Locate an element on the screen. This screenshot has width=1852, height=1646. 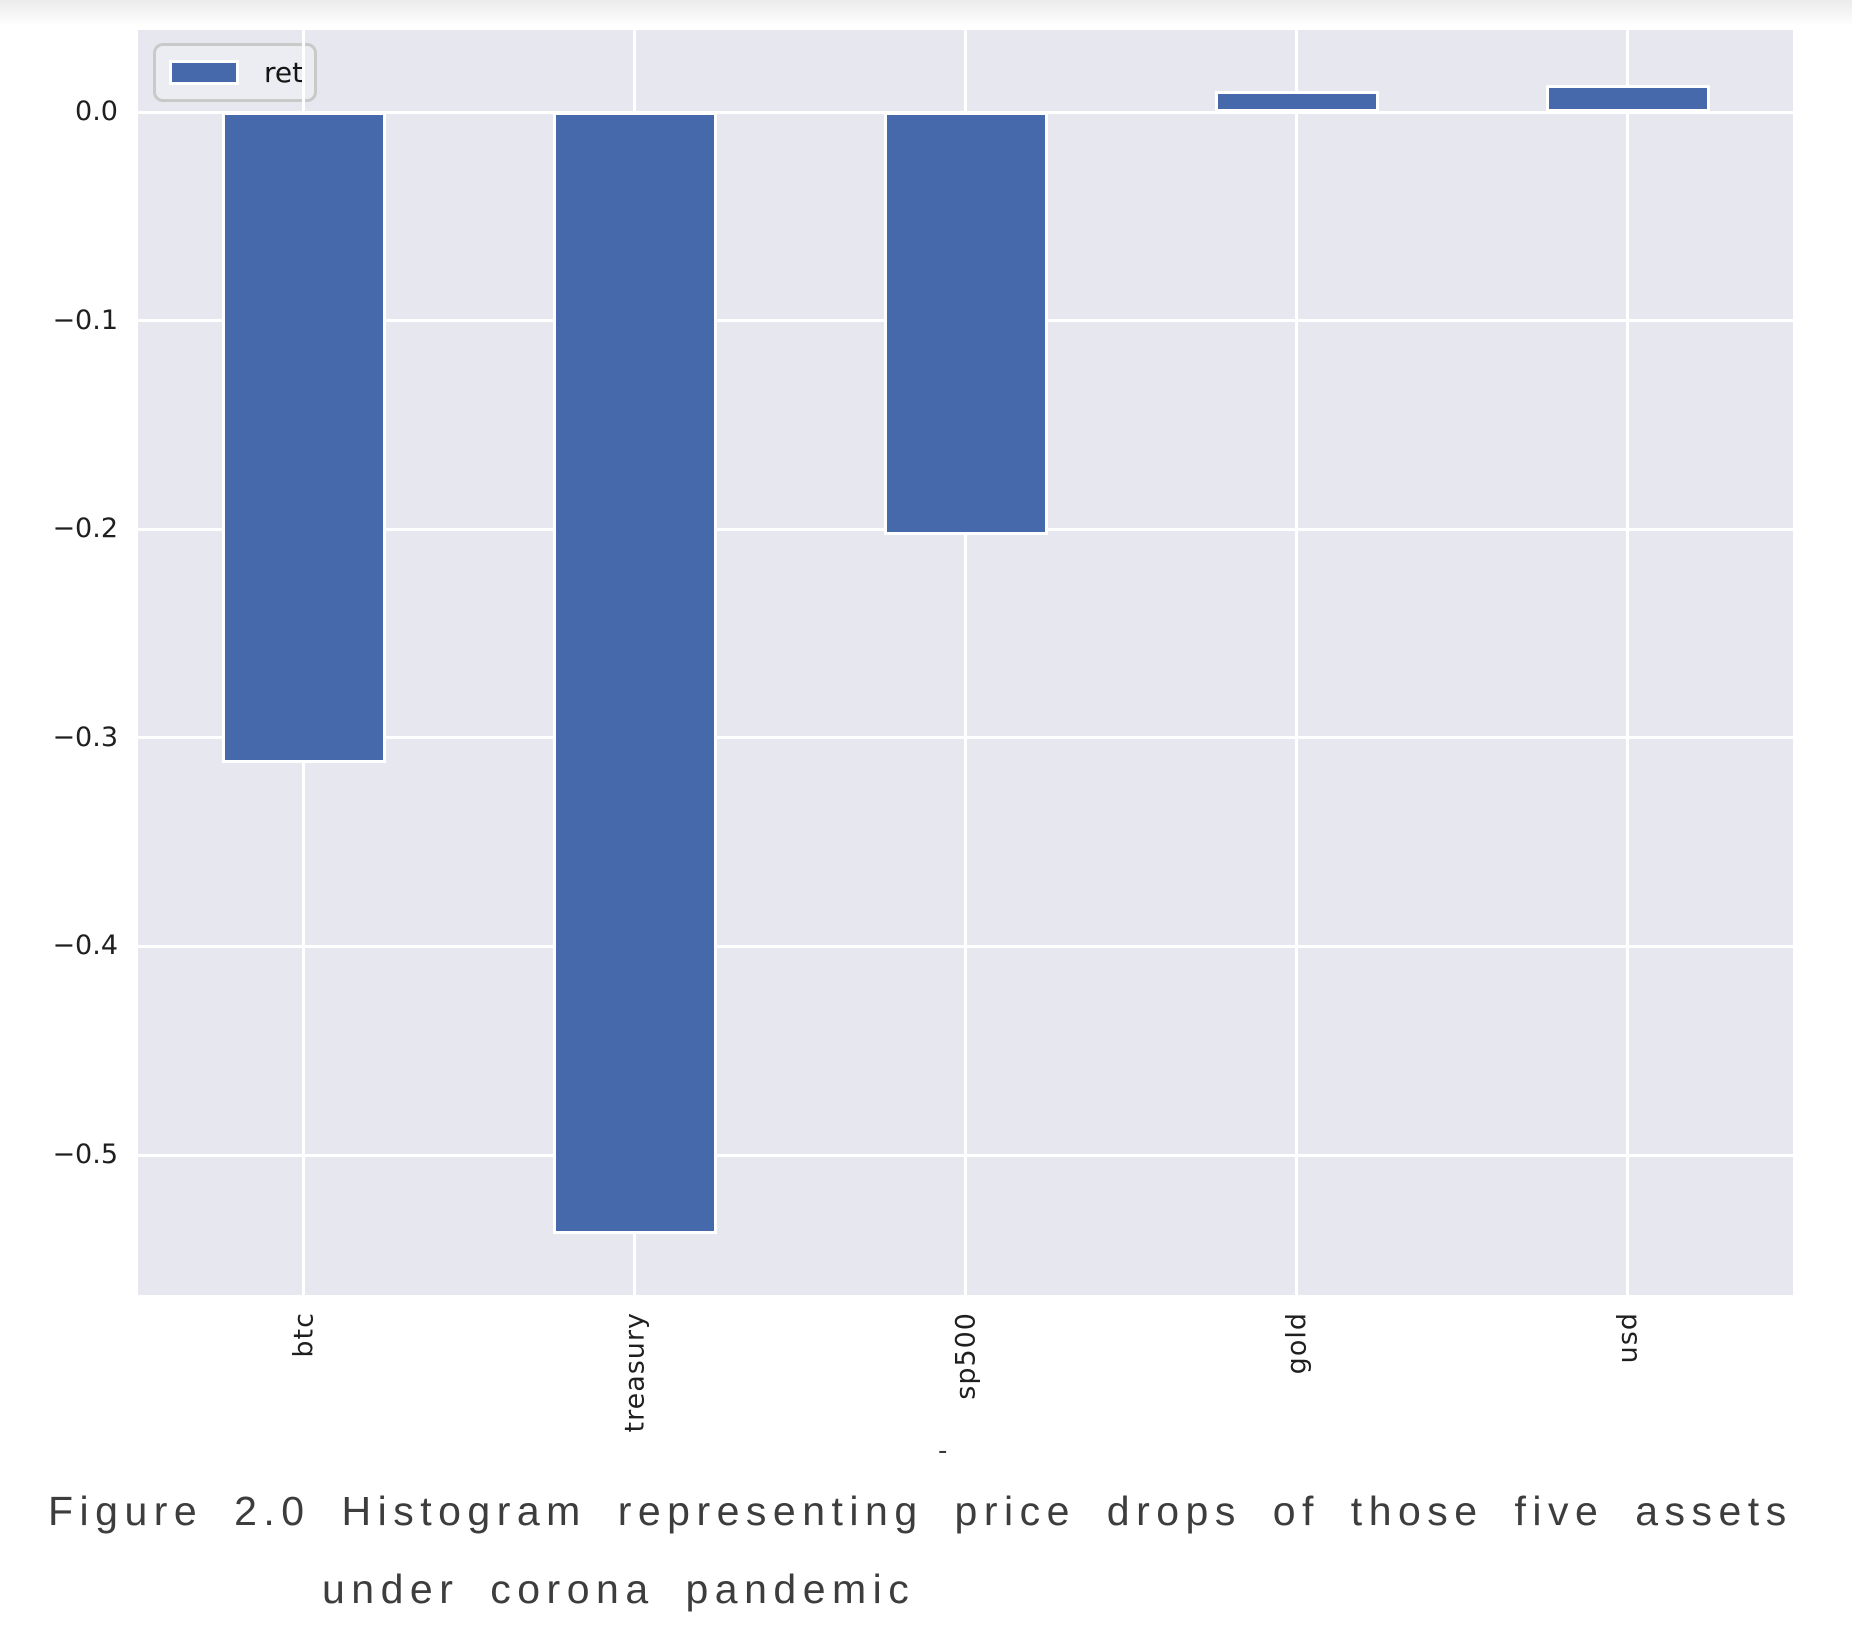
gridline-vertical-sp500 is located at coordinates (965, 662).